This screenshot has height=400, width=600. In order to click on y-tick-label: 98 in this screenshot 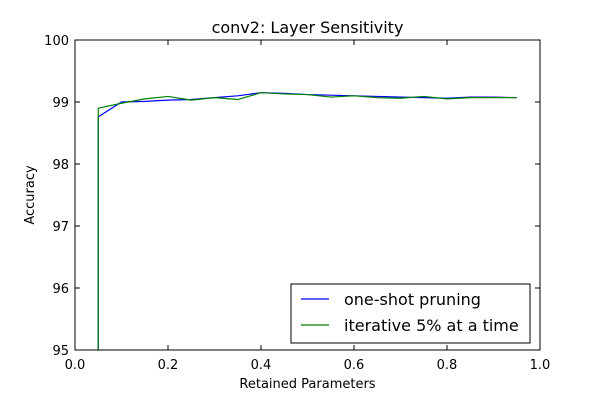, I will do `click(60, 165)`.